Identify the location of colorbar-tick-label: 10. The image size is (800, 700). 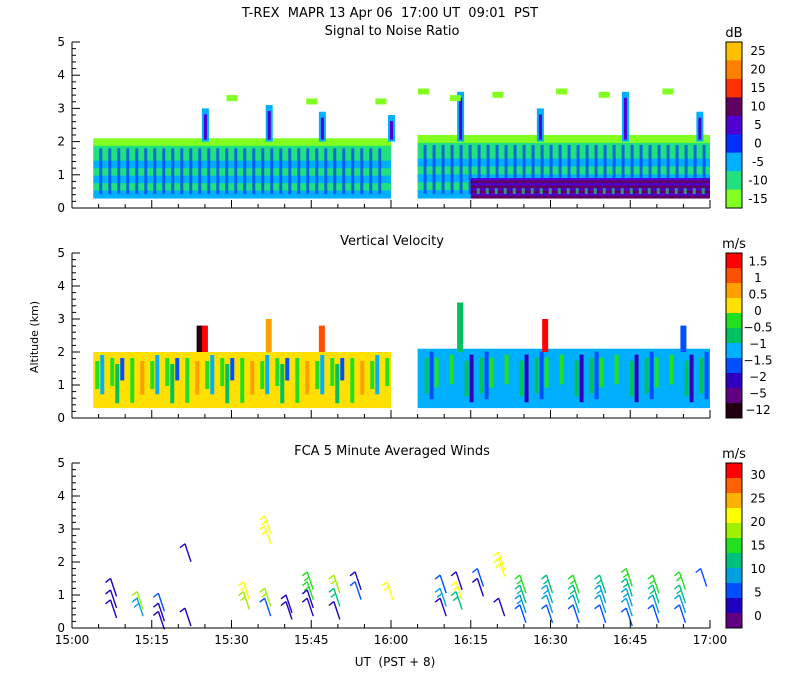
(757, 569).